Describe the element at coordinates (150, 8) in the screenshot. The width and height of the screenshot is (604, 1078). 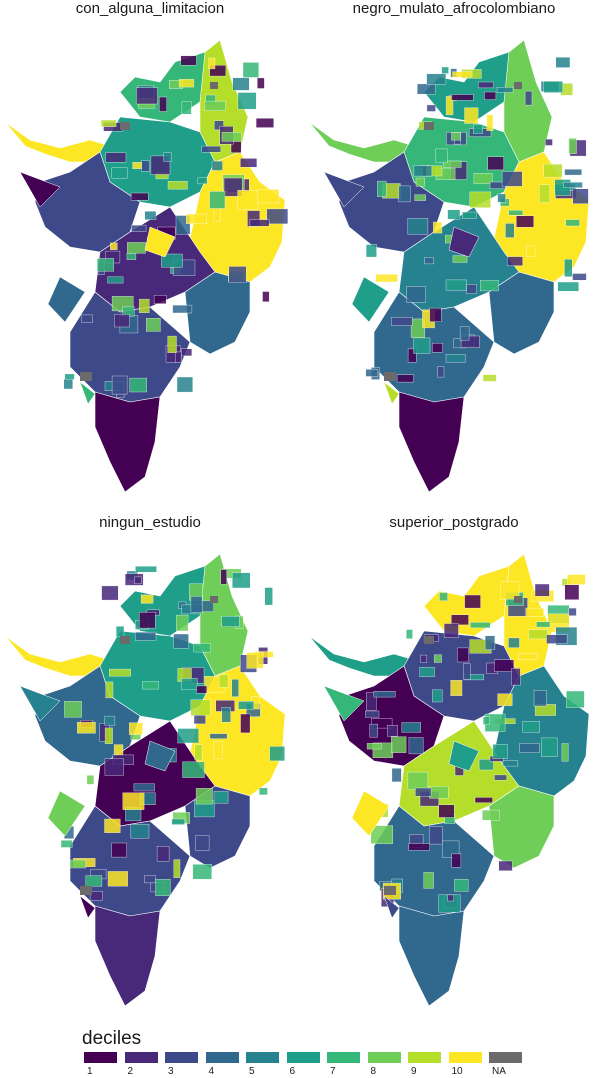
I see `panel-title-1: con_alguna_limitacion` at that location.